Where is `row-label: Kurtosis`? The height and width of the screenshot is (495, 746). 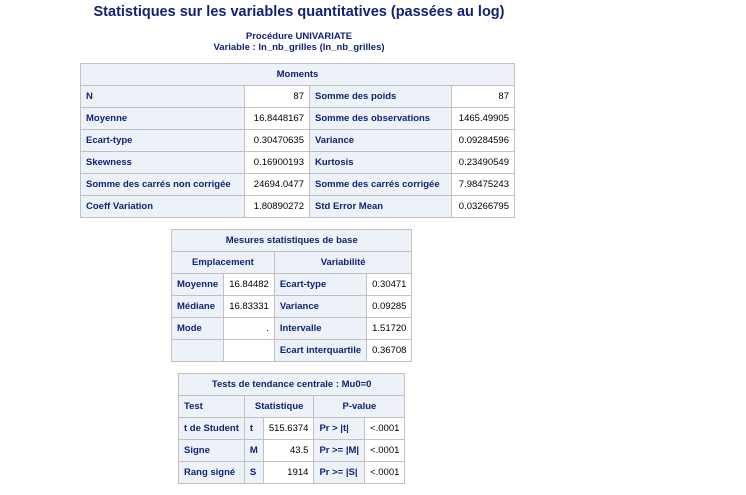 row-label: Kurtosis is located at coordinates (380, 162).